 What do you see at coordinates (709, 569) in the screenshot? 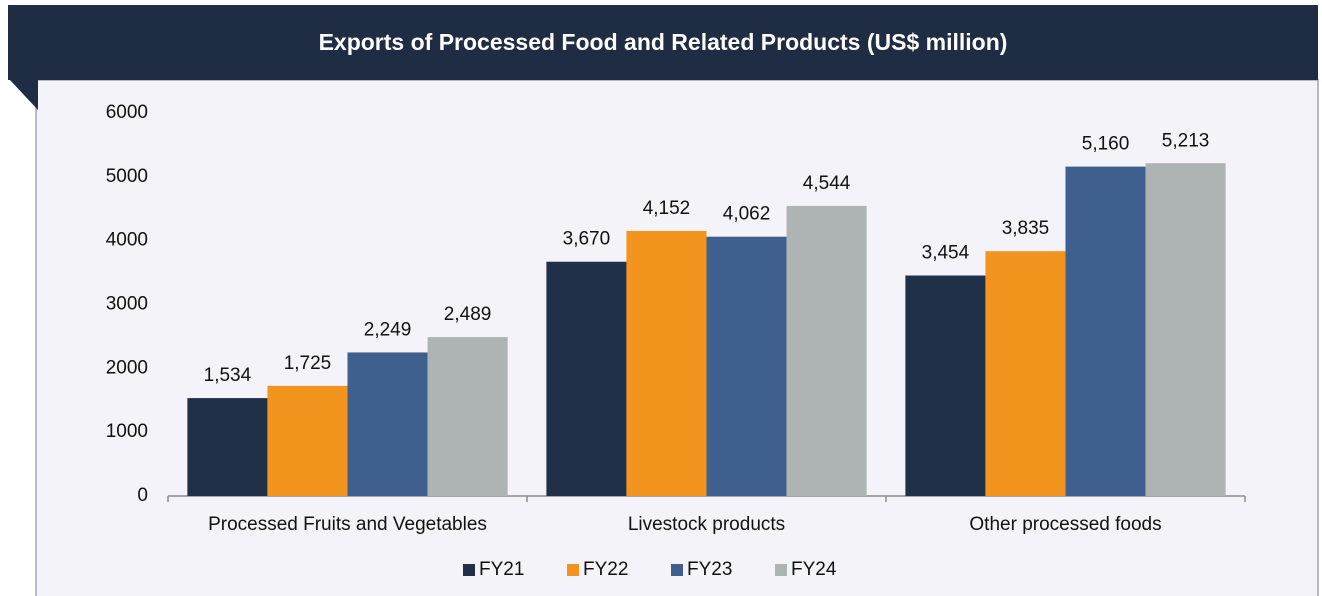
I see `legend-label: FY23` at bounding box center [709, 569].